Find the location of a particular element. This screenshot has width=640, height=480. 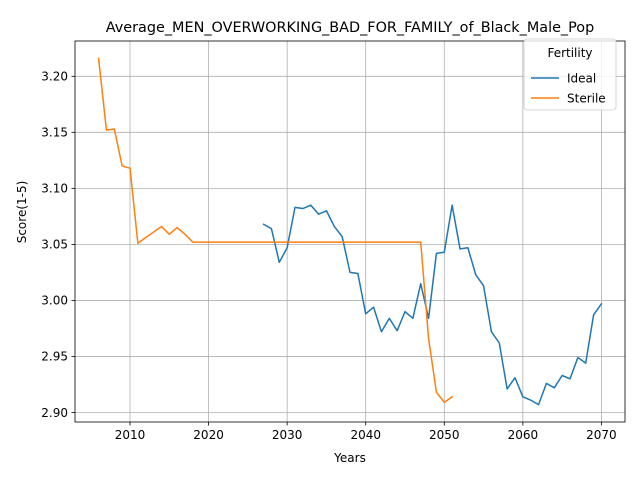

legend-label-ideal: Ideal is located at coordinates (581, 78).